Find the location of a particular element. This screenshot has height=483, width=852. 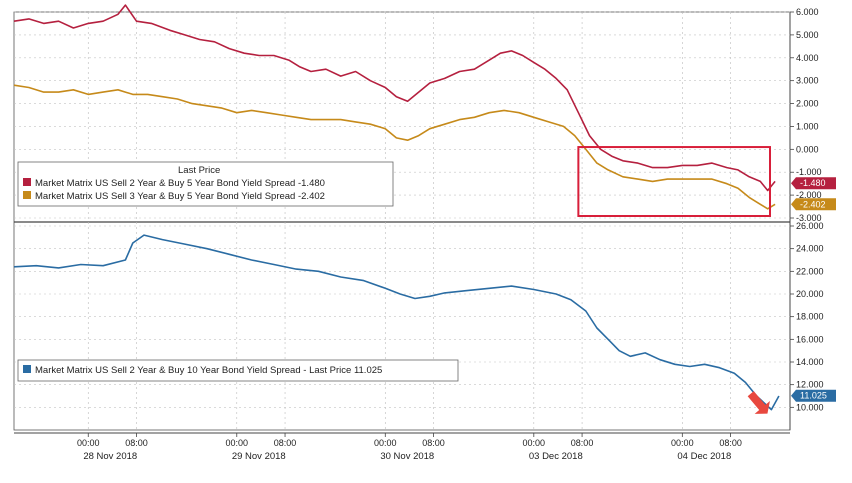

y-tick-label: 16.000 is located at coordinates (810, 339).